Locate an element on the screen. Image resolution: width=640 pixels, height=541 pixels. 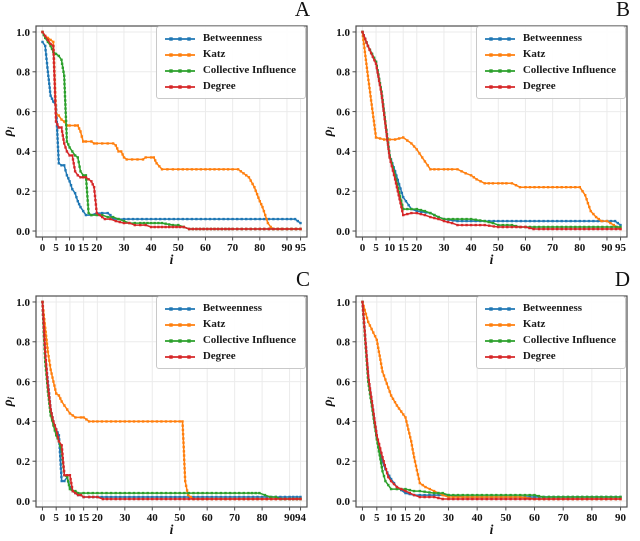
svg-text: 30 is located at coordinates (125, 518).